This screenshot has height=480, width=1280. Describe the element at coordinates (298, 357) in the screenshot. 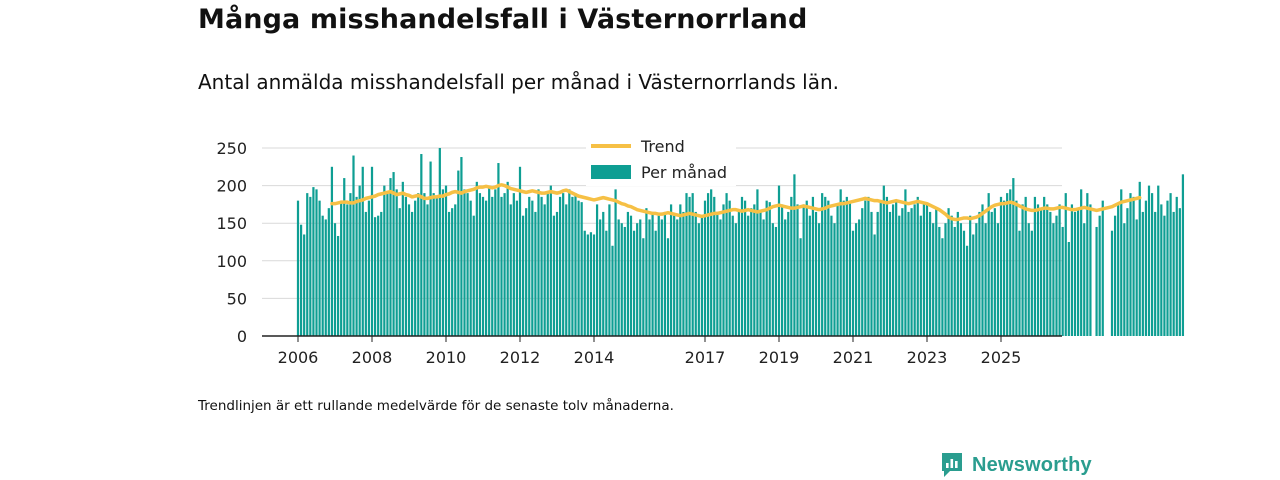

I see `x-tick-label: 2006` at that location.